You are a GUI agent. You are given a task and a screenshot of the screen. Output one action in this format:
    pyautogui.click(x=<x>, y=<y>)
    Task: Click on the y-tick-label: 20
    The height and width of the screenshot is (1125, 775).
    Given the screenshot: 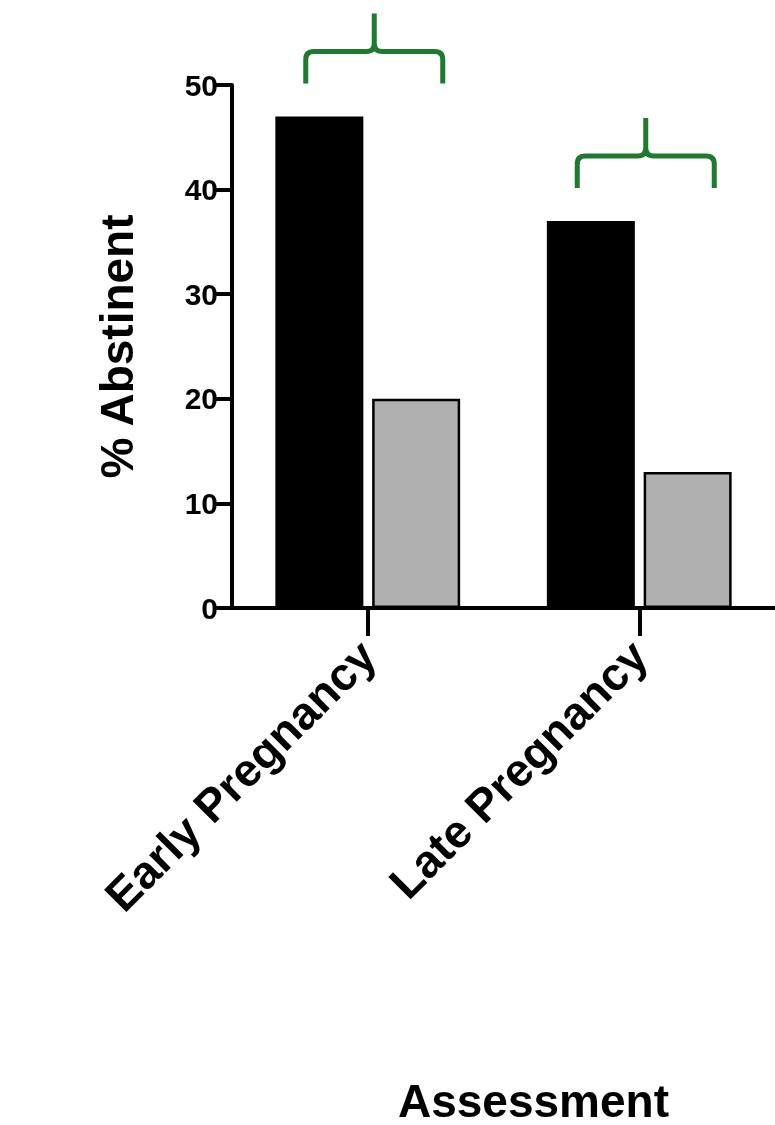 What is the action you would take?
    pyautogui.click(x=201, y=399)
    